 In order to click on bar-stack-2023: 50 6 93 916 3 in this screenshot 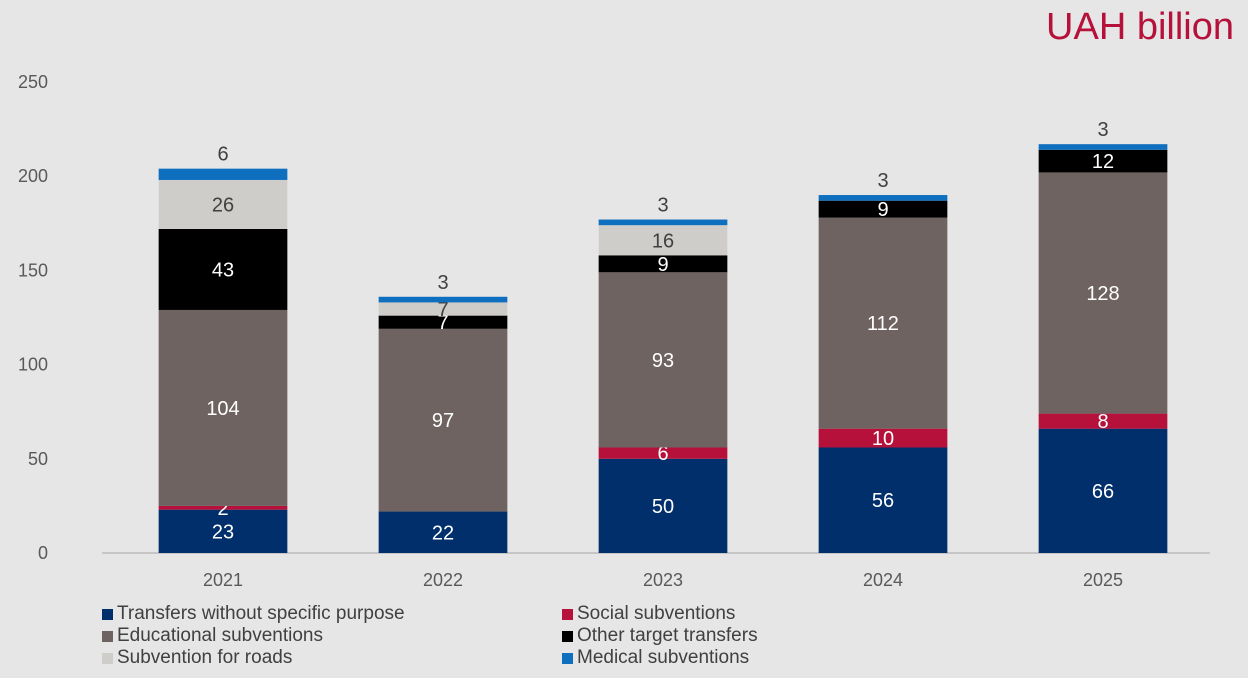, I will do `click(663, 374)`.